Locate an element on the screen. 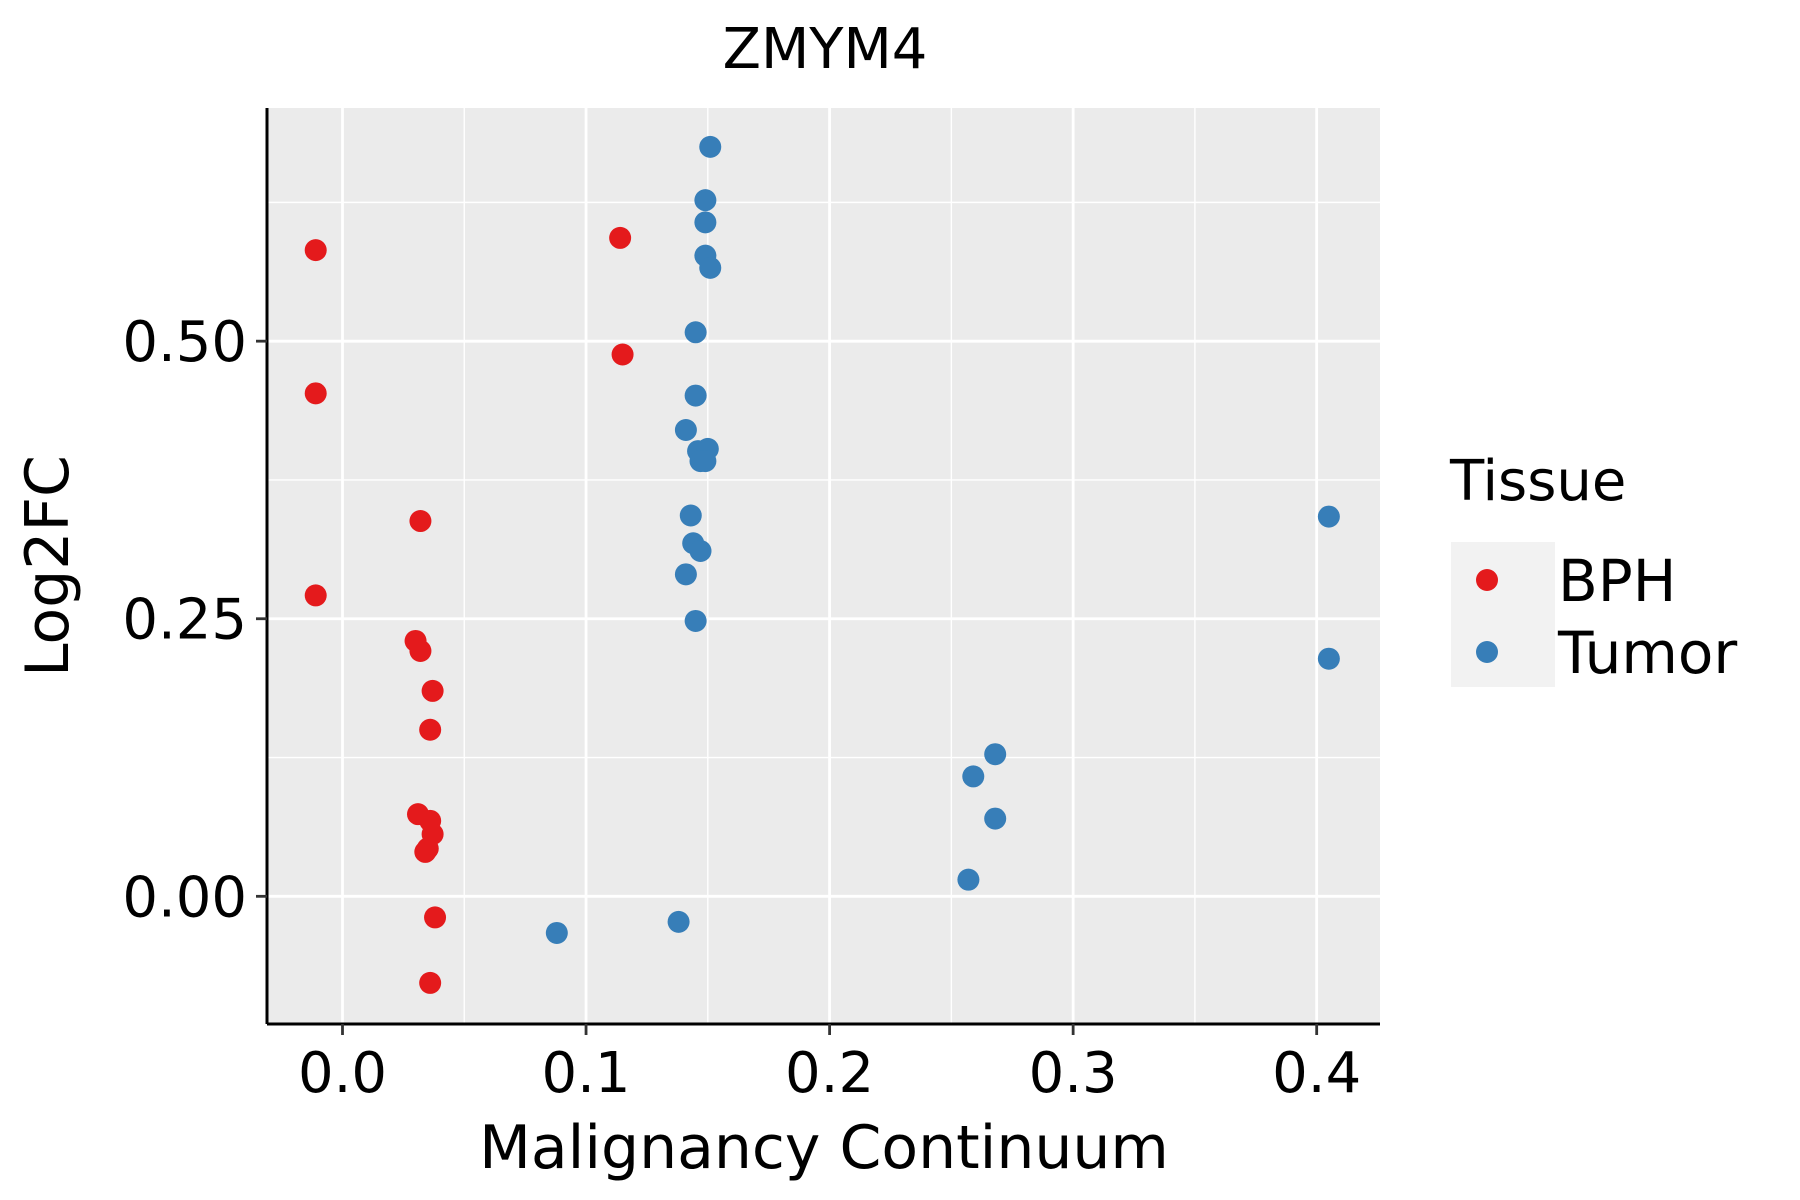 This screenshot has width=1800, height=1200. legend-key-tumor is located at coordinates (1487, 652).